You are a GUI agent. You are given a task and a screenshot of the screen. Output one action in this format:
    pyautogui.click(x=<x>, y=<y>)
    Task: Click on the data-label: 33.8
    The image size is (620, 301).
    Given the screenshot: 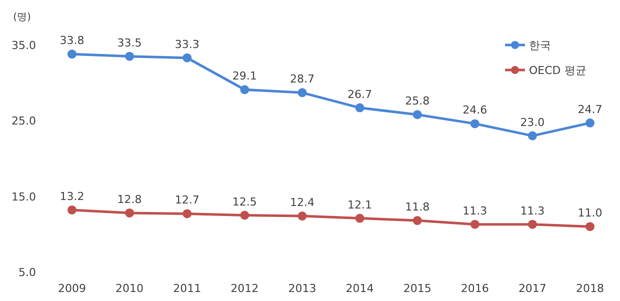 What is the action you would take?
    pyautogui.click(x=72, y=41)
    